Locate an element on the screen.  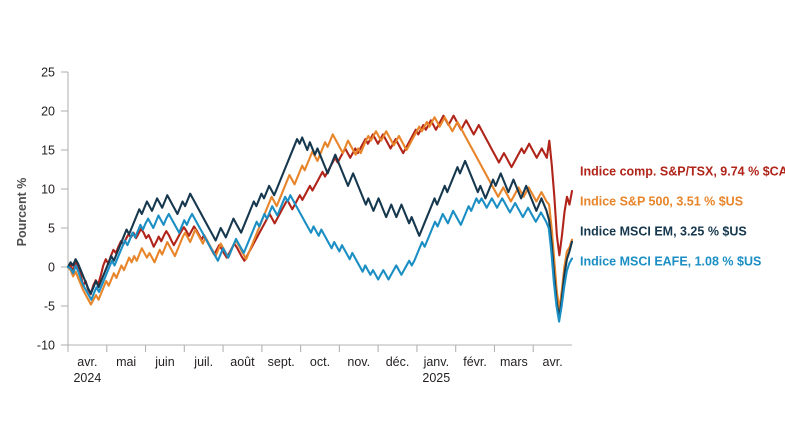
x-tick-label-mai: mai is located at coordinates (126, 362).